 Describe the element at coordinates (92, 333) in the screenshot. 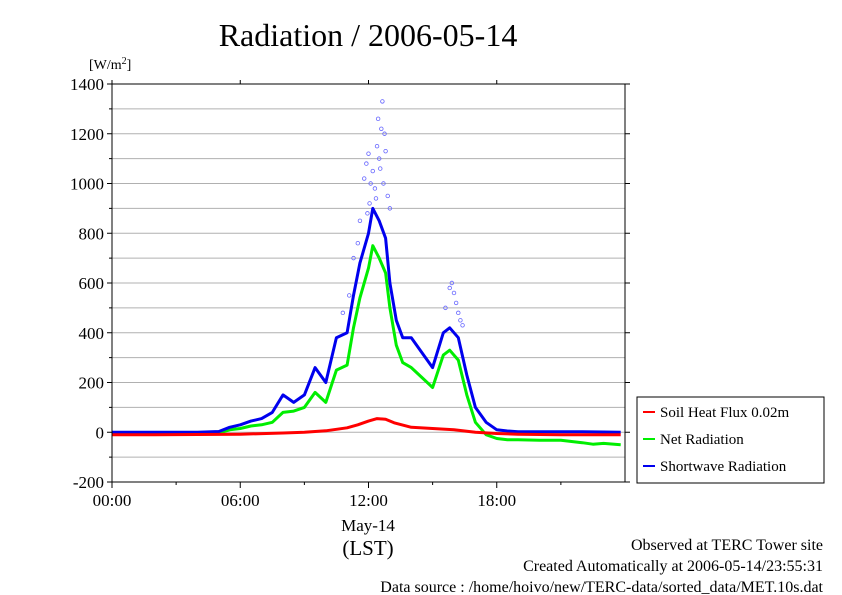

I see `y-tick-label: 400` at that location.